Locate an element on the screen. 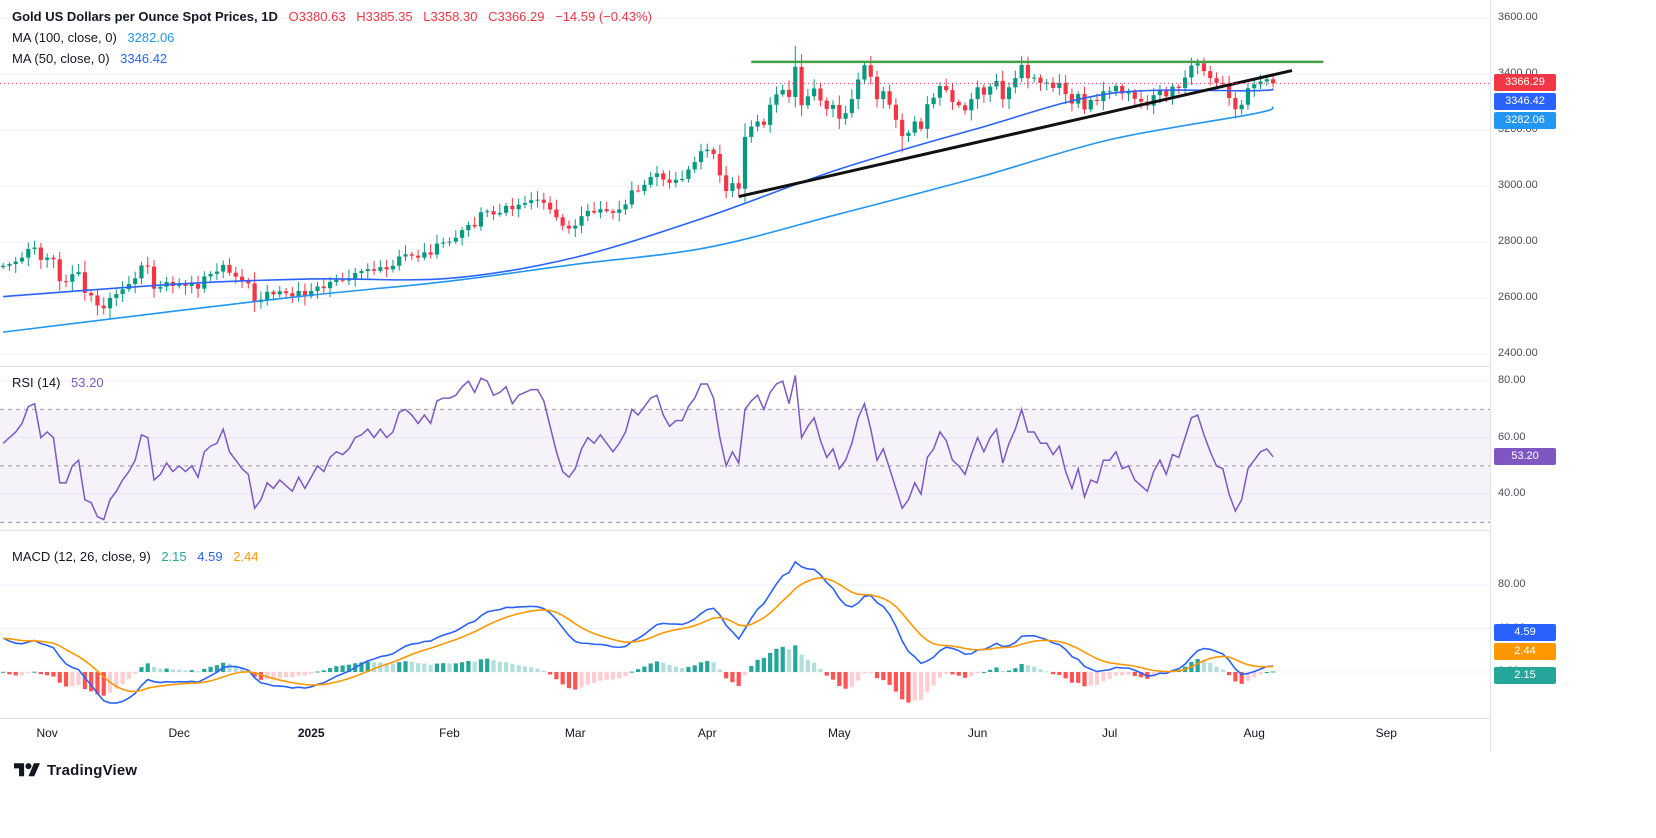 This screenshot has width=1656, height=838. ma50-row: MA (50, close, 0) 3346.42 is located at coordinates (332, 58).